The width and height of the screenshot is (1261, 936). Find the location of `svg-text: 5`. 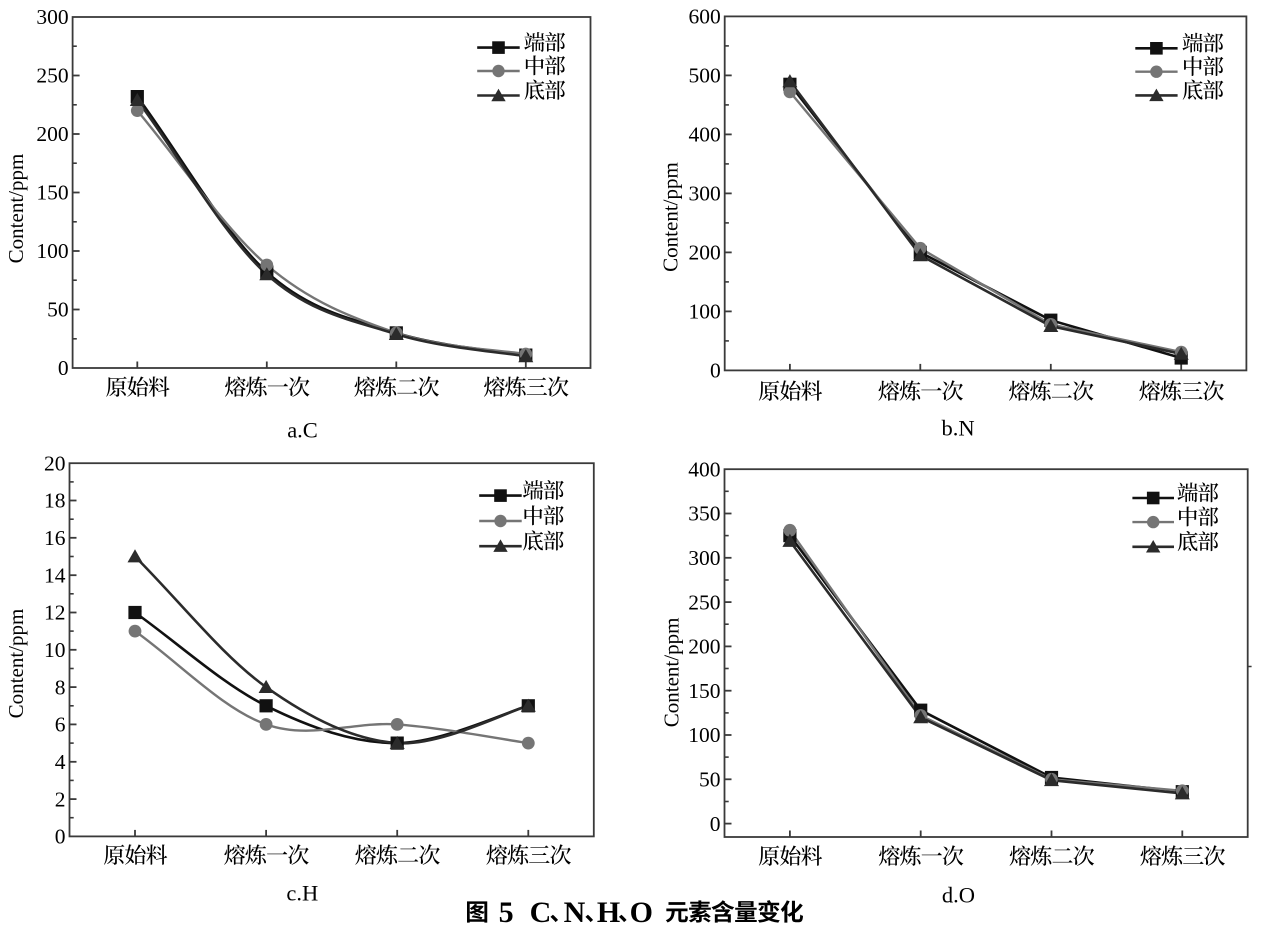

svg-text: 5 is located at coordinates (506, 912).